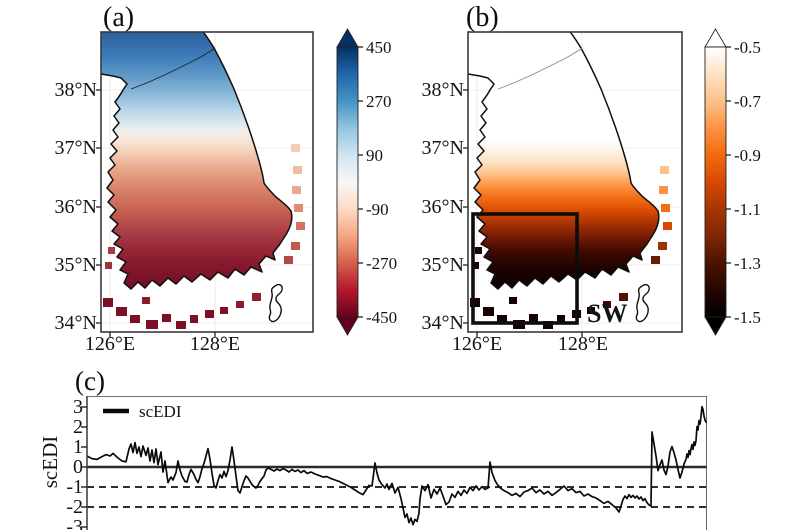  What do you see at coordinates (732, 182) in the screenshot?
I see `colorbar-b: -0.5 -0.7 -0.9 -1.1 -1.3 -1.5` at bounding box center [732, 182].